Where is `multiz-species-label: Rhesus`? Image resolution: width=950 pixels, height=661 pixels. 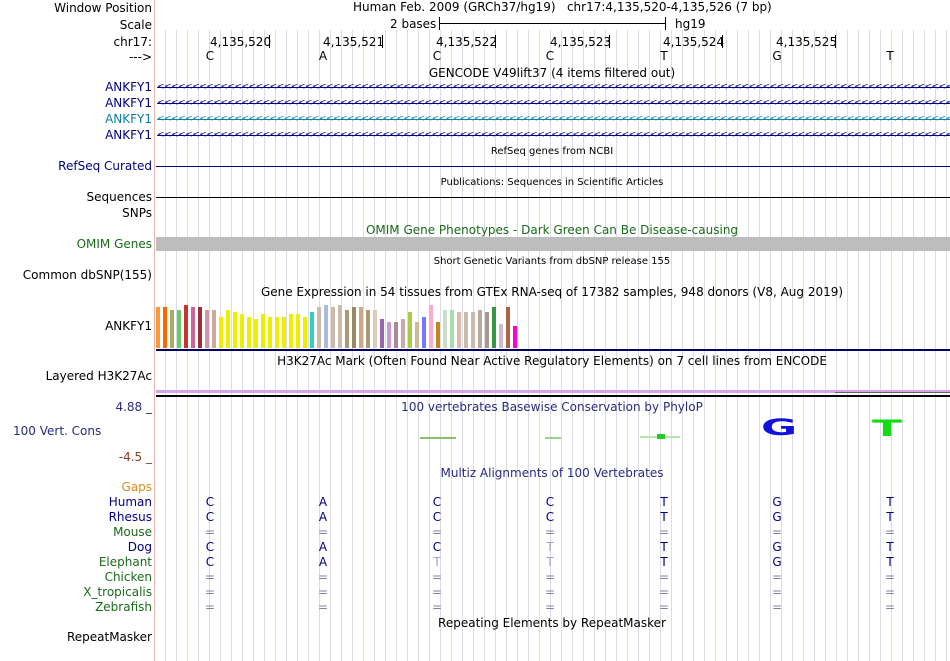
multiz-species-label: Rhesus is located at coordinates (130, 517).